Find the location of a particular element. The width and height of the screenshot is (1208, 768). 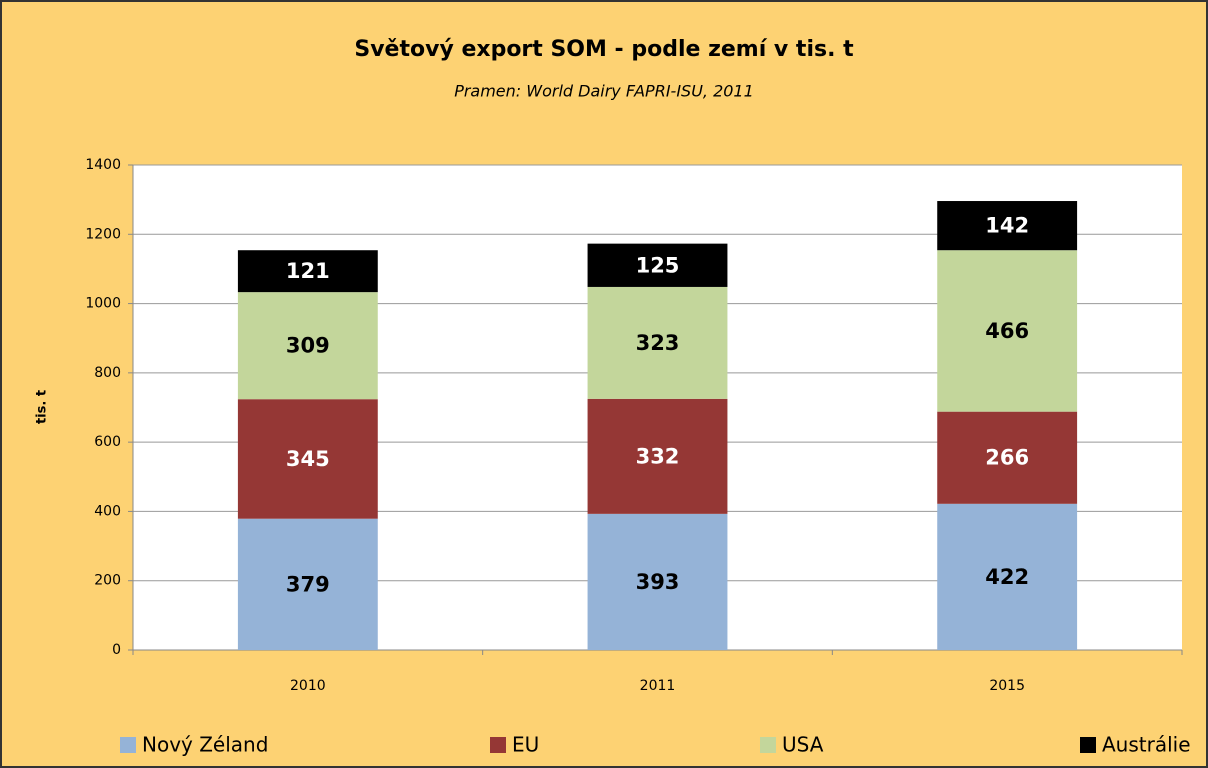

y-tick-label: 1400 is located at coordinates (103, 165).